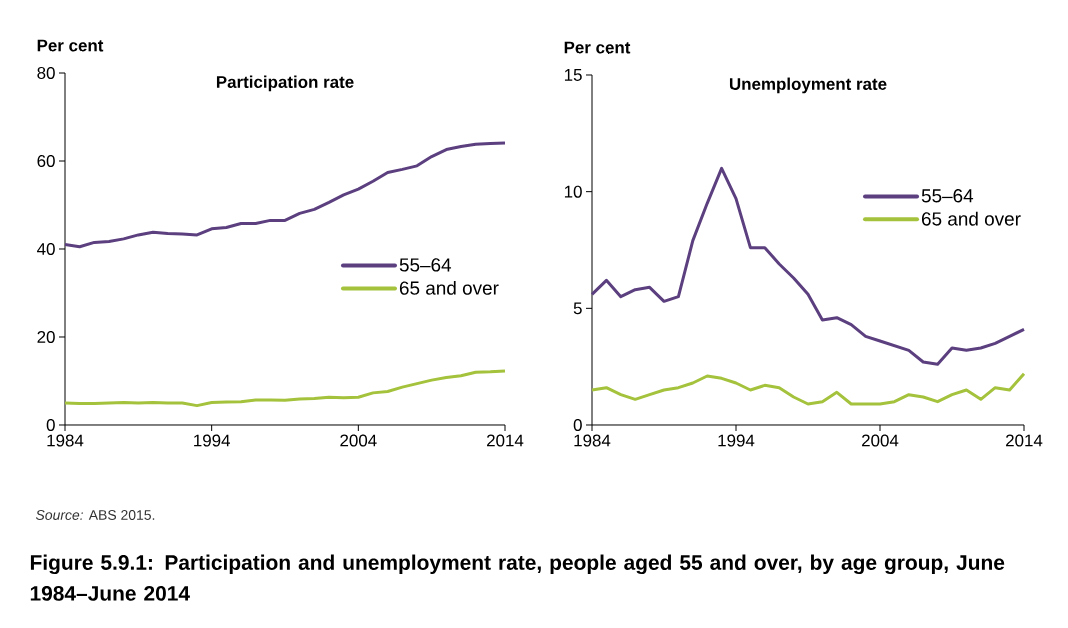 The width and height of the screenshot is (1068, 628). I want to click on caption: Figure 5.9.1: Participation and unemployment rate, people aged 55 and over, by age group, June 1984–June 2014, so click(517, 577).